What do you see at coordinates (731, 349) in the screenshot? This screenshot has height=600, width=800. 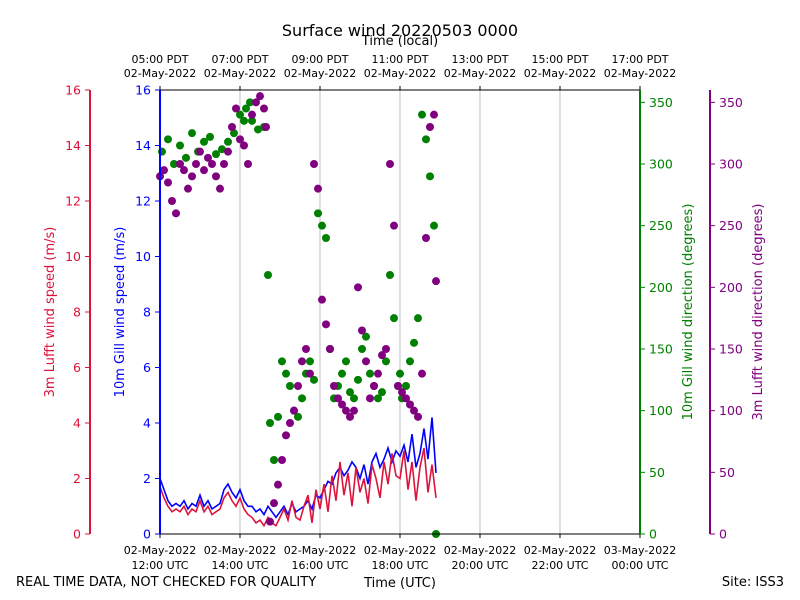 I see `lufft-direction-axis-tick-label: 150` at bounding box center [731, 349].